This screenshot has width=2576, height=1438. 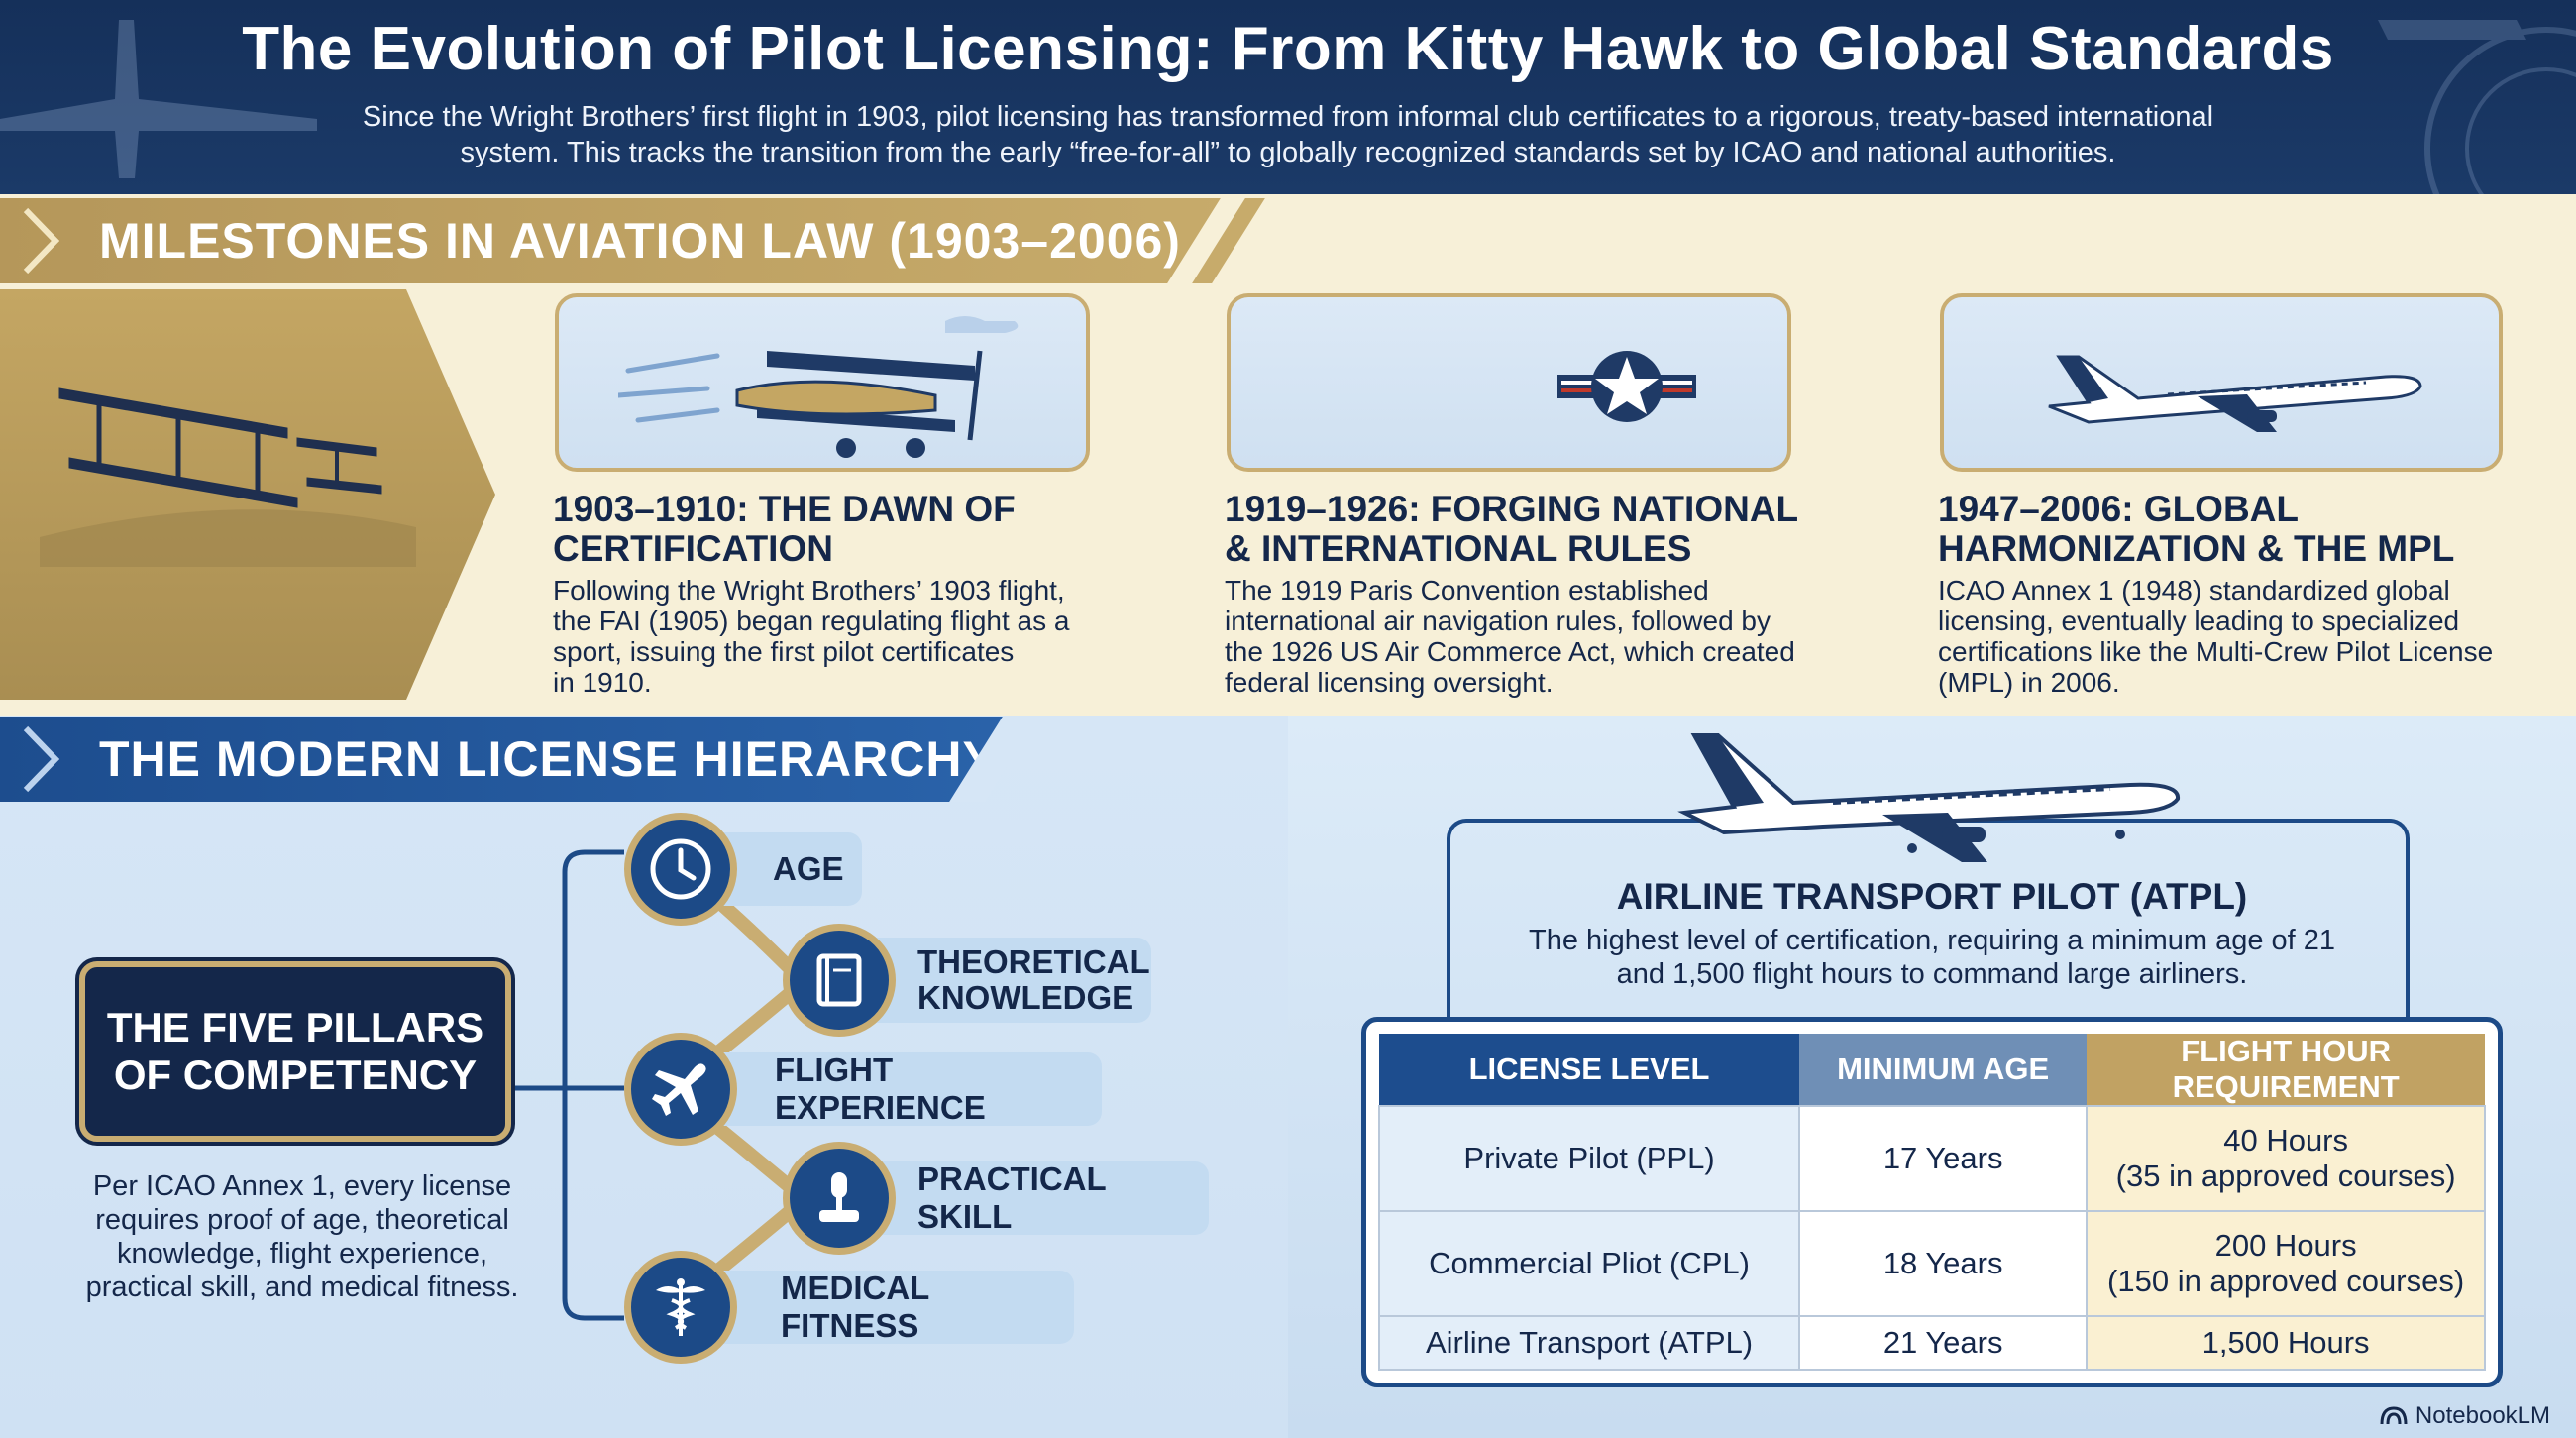 I want to click on brand-mark: NotebookLM, so click(x=2465, y=1416).